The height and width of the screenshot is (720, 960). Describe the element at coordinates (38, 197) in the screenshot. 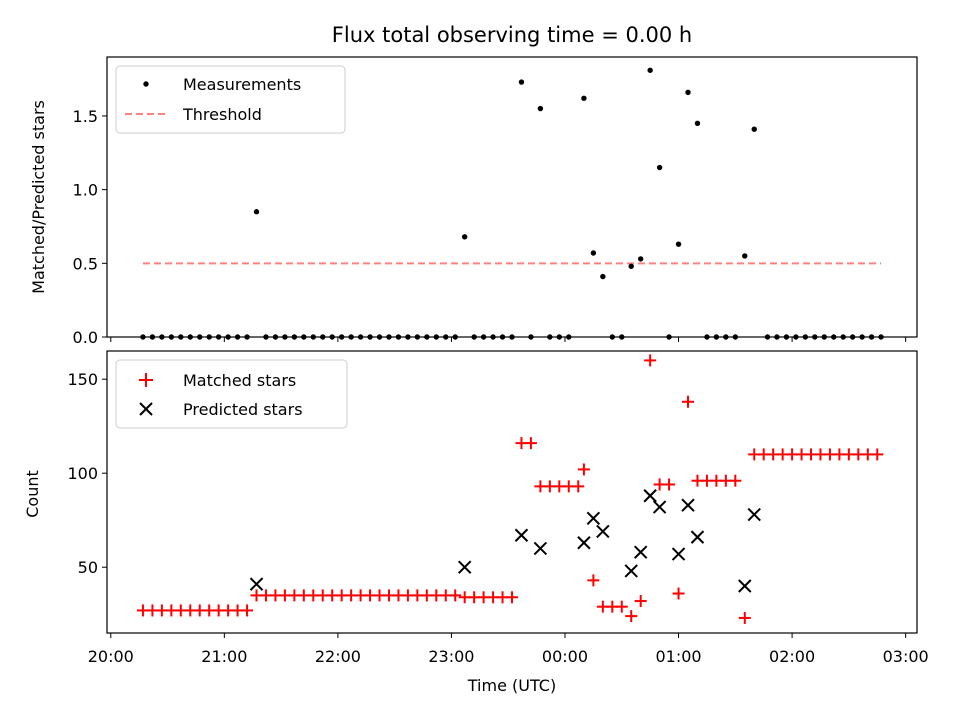

I see `top-y-axis-label: Matched/Predicted stars` at that location.